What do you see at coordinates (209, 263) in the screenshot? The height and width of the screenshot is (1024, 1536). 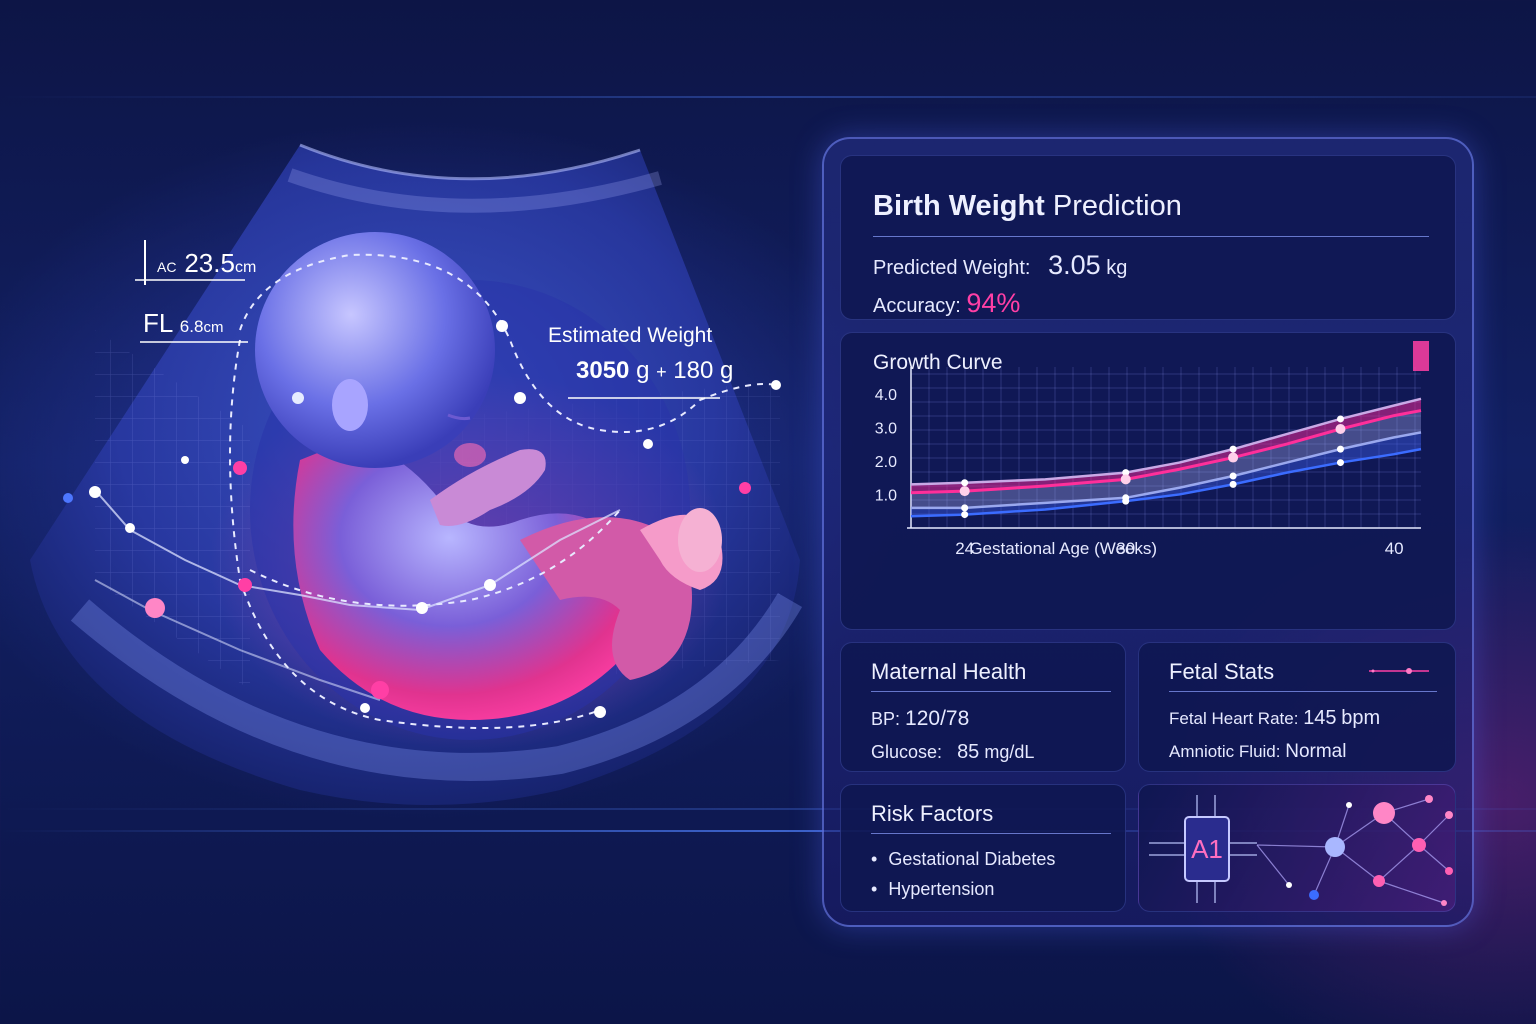 I see `ac-value: 23.5` at bounding box center [209, 263].